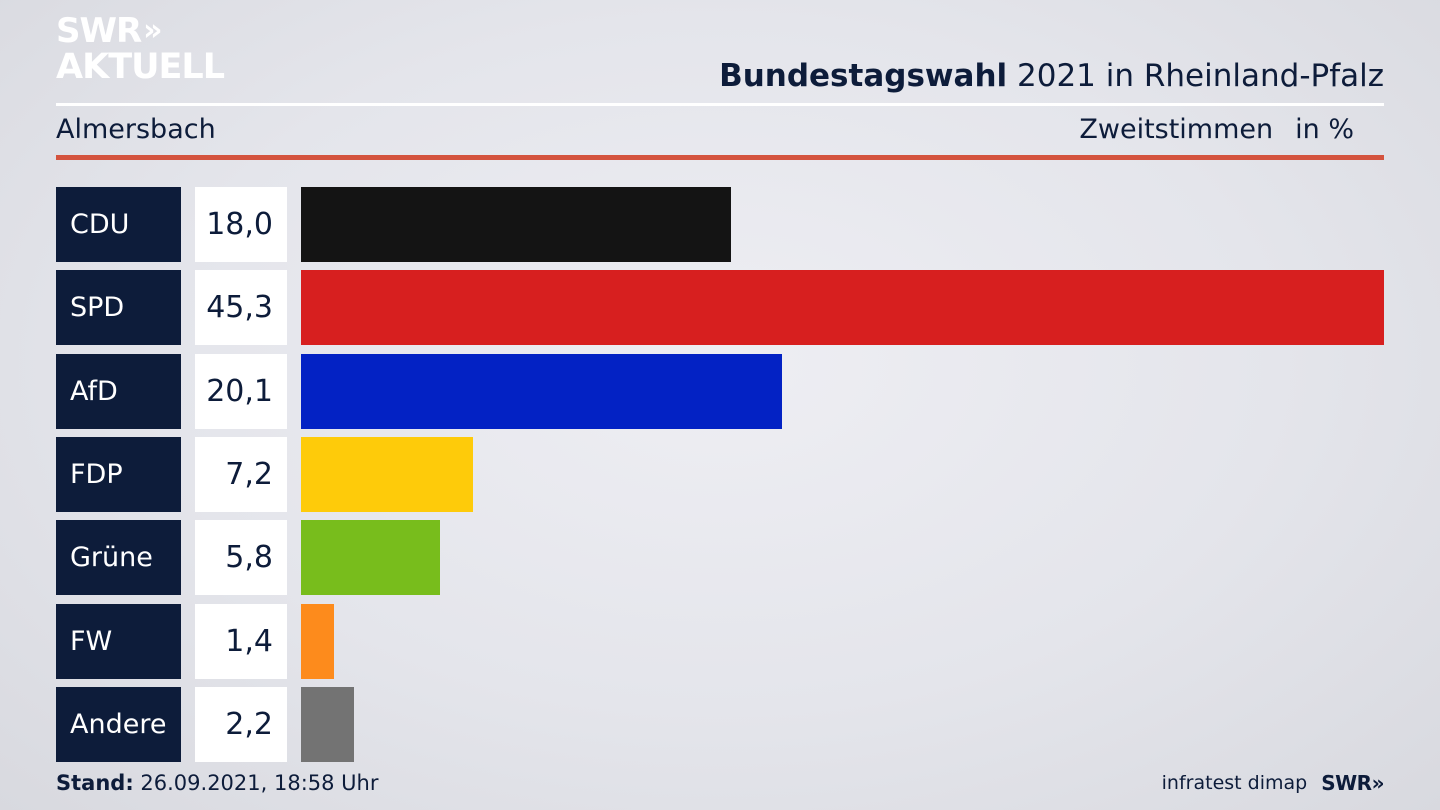  I want to click on votes-label: Zweitstimmen, so click(1176, 129).